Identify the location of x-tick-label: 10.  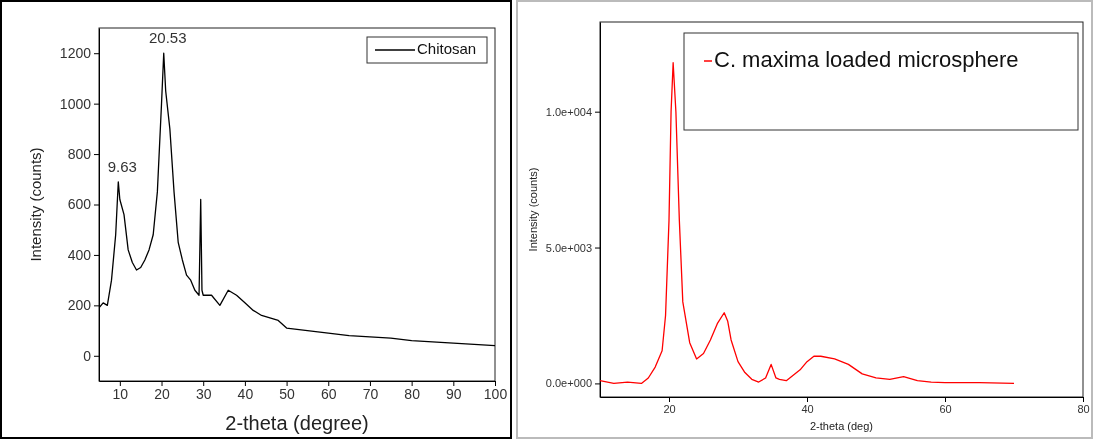
(120, 393).